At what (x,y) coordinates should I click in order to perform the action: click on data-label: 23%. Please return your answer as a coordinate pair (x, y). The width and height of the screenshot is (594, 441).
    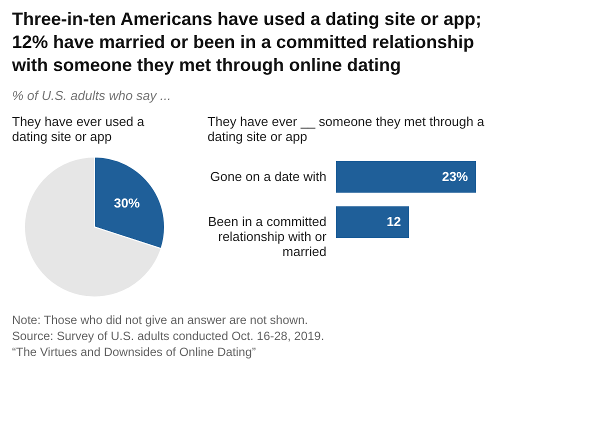
    Looking at the image, I should click on (455, 176).